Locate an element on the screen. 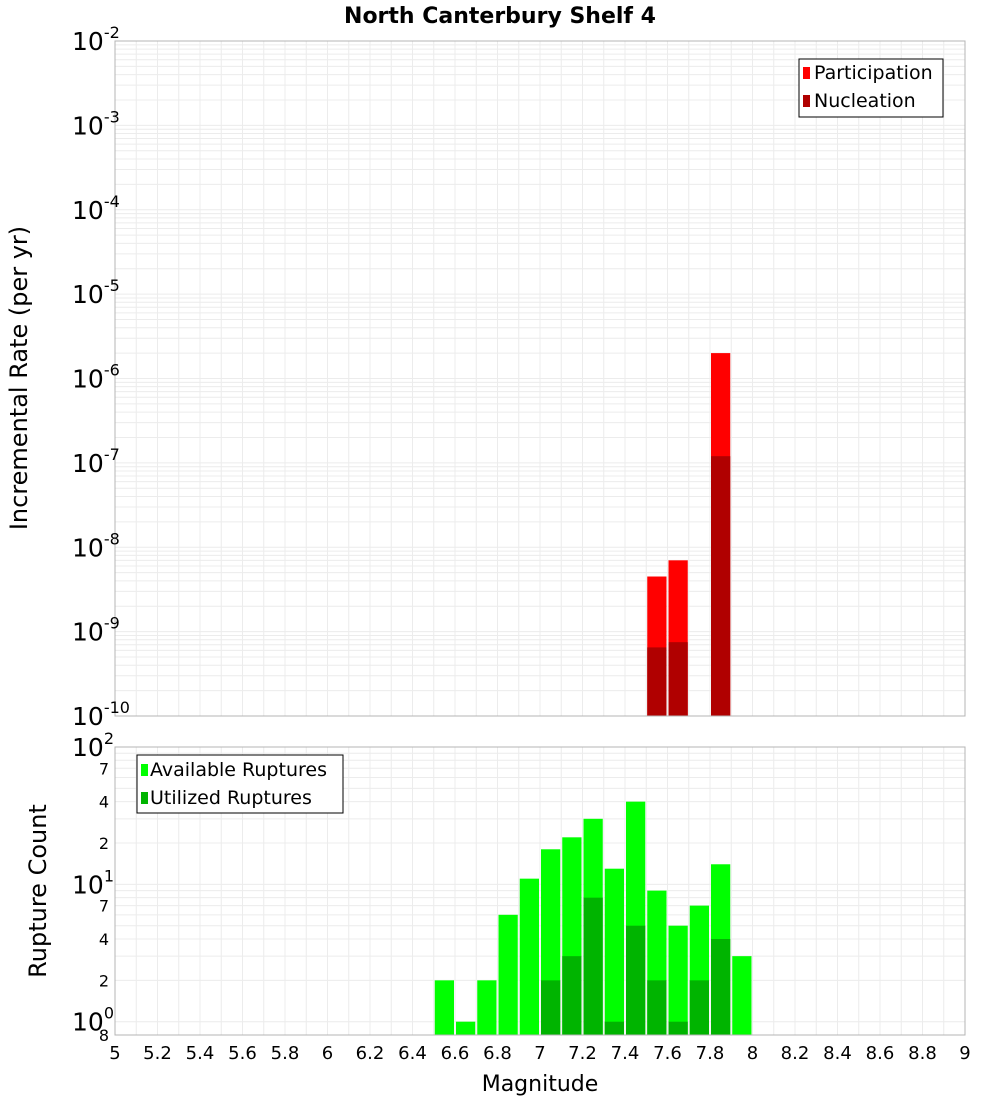 This screenshot has width=1000, height=1100. count-y-ticks: 10⁰ 10¹ 10² 8 2 4 7 2 4 7 is located at coordinates (93, 887).